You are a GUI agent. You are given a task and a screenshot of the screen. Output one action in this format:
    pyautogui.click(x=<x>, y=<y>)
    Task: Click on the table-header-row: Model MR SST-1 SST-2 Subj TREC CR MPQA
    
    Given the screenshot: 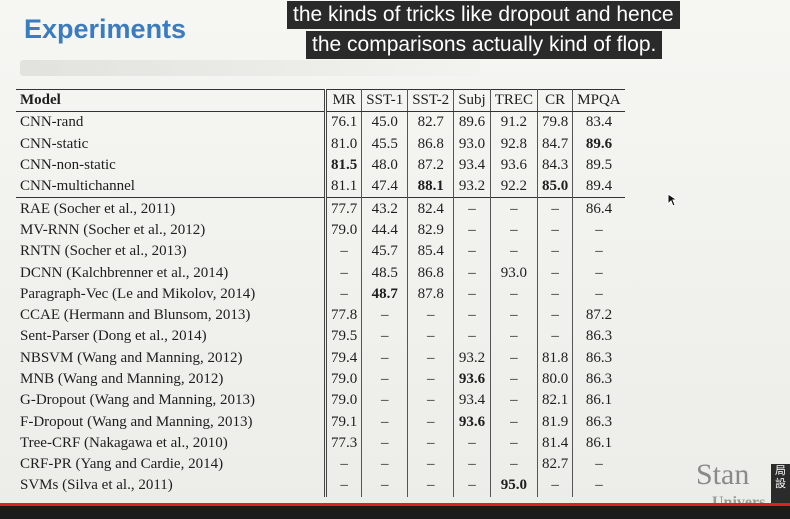 What is the action you would take?
    pyautogui.click(x=320, y=100)
    